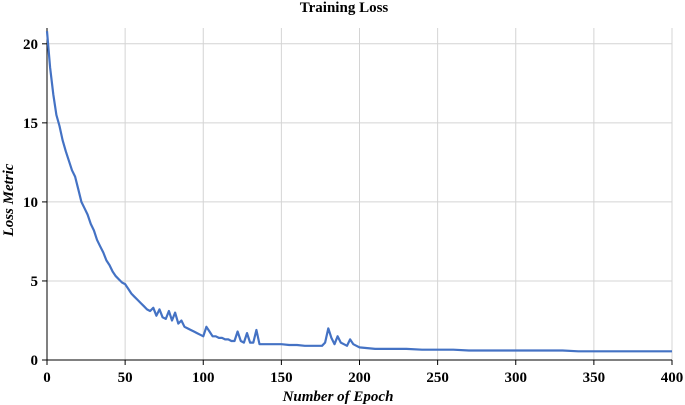 The image size is (685, 405). I want to click on y-tick-label: 10, so click(30, 203).